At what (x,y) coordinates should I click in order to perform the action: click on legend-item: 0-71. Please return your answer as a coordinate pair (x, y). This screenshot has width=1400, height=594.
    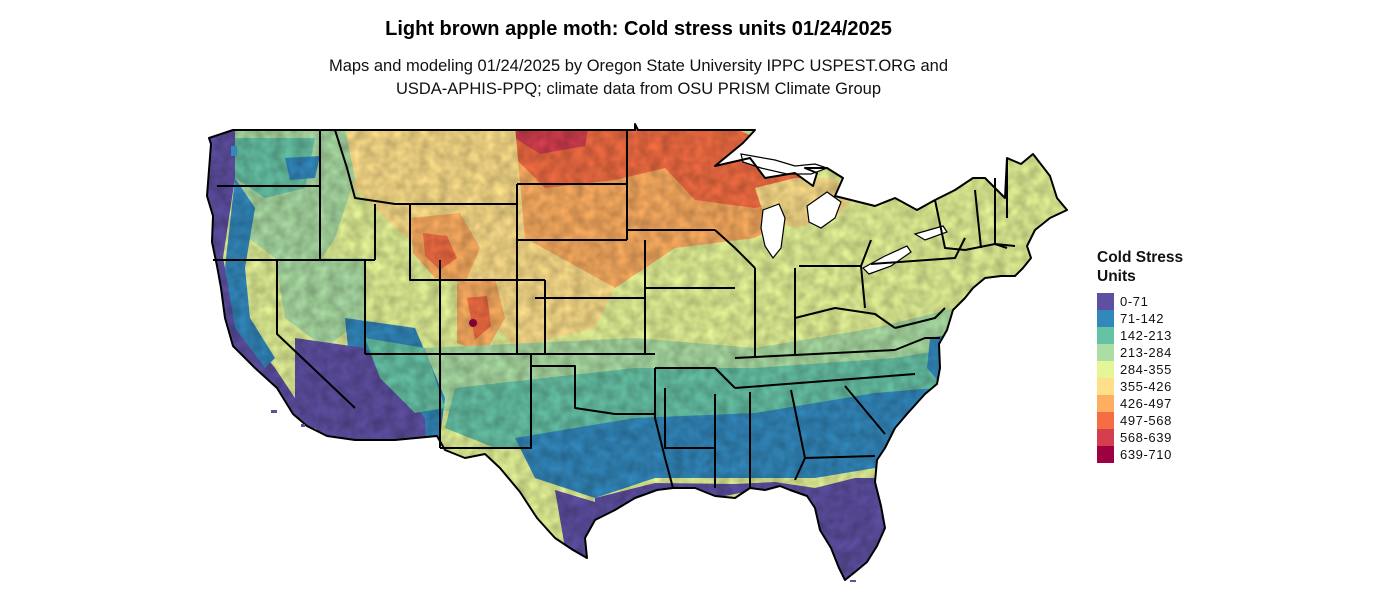
    Looking at the image, I should click on (1140, 301).